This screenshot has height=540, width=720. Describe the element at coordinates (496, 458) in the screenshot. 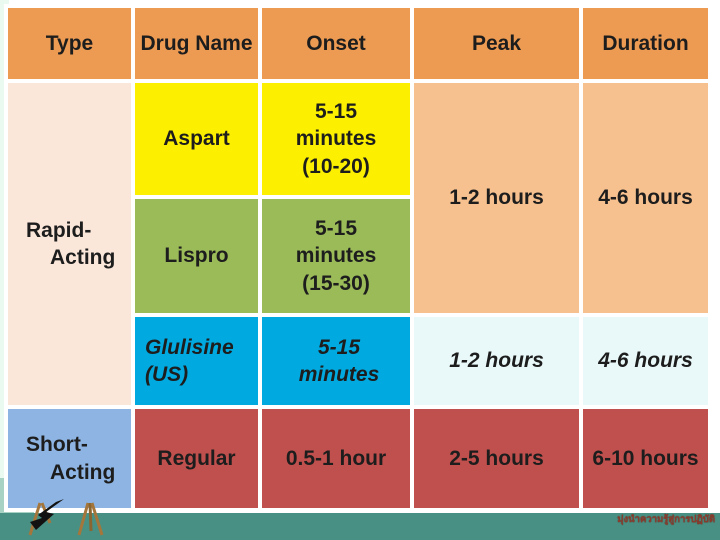

I see `cell-regular-peak: 2-5 hours` at that location.